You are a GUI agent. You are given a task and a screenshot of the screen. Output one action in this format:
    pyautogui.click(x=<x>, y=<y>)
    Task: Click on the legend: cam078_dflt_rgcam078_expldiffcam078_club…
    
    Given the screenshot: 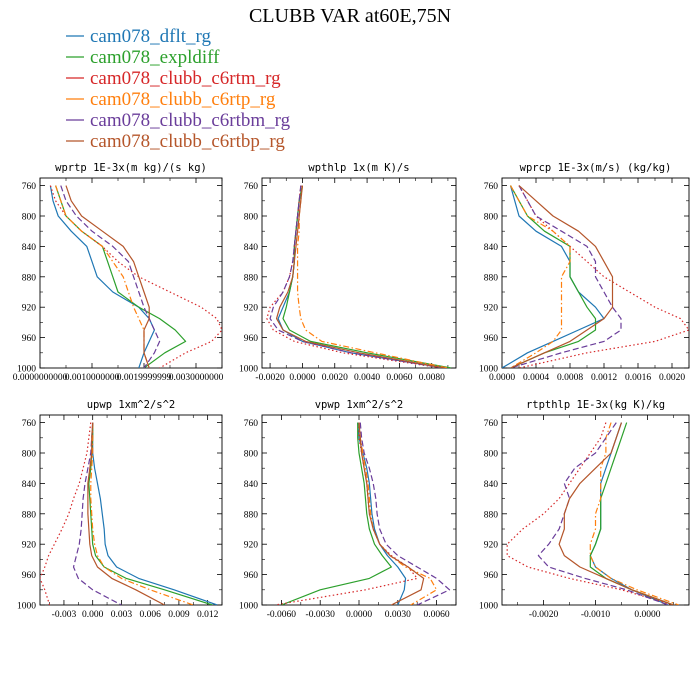 What is the action you would take?
    pyautogui.click(x=178, y=89)
    